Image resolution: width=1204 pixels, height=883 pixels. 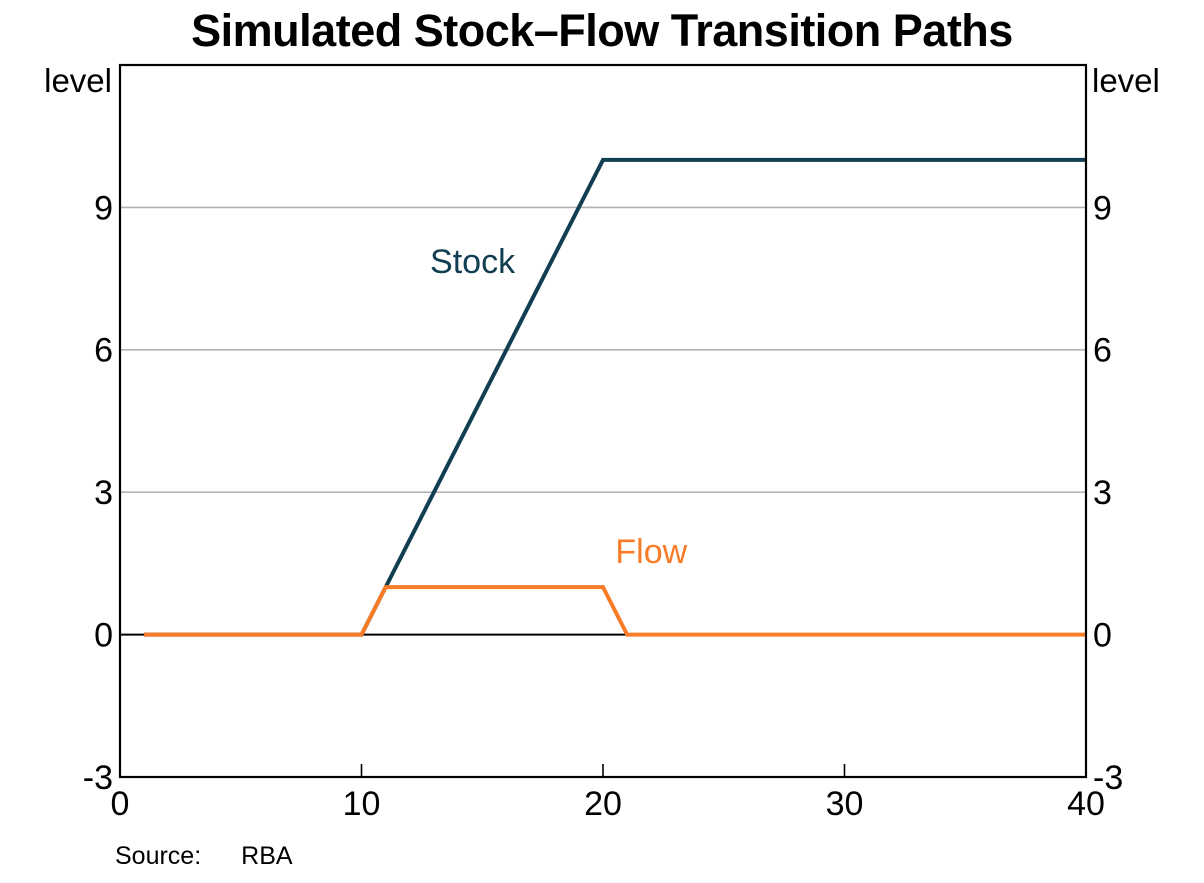 What do you see at coordinates (98, 778) in the screenshot?
I see `y-tick-label-left--3: -3` at bounding box center [98, 778].